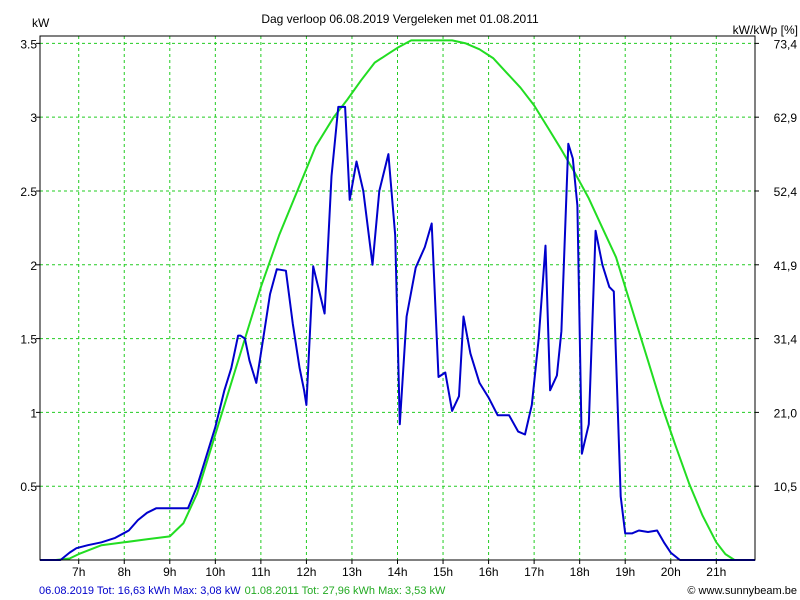 The image size is (800, 600). Describe the element at coordinates (215, 572) in the screenshot. I see `x-tick-label: 10h` at that location.